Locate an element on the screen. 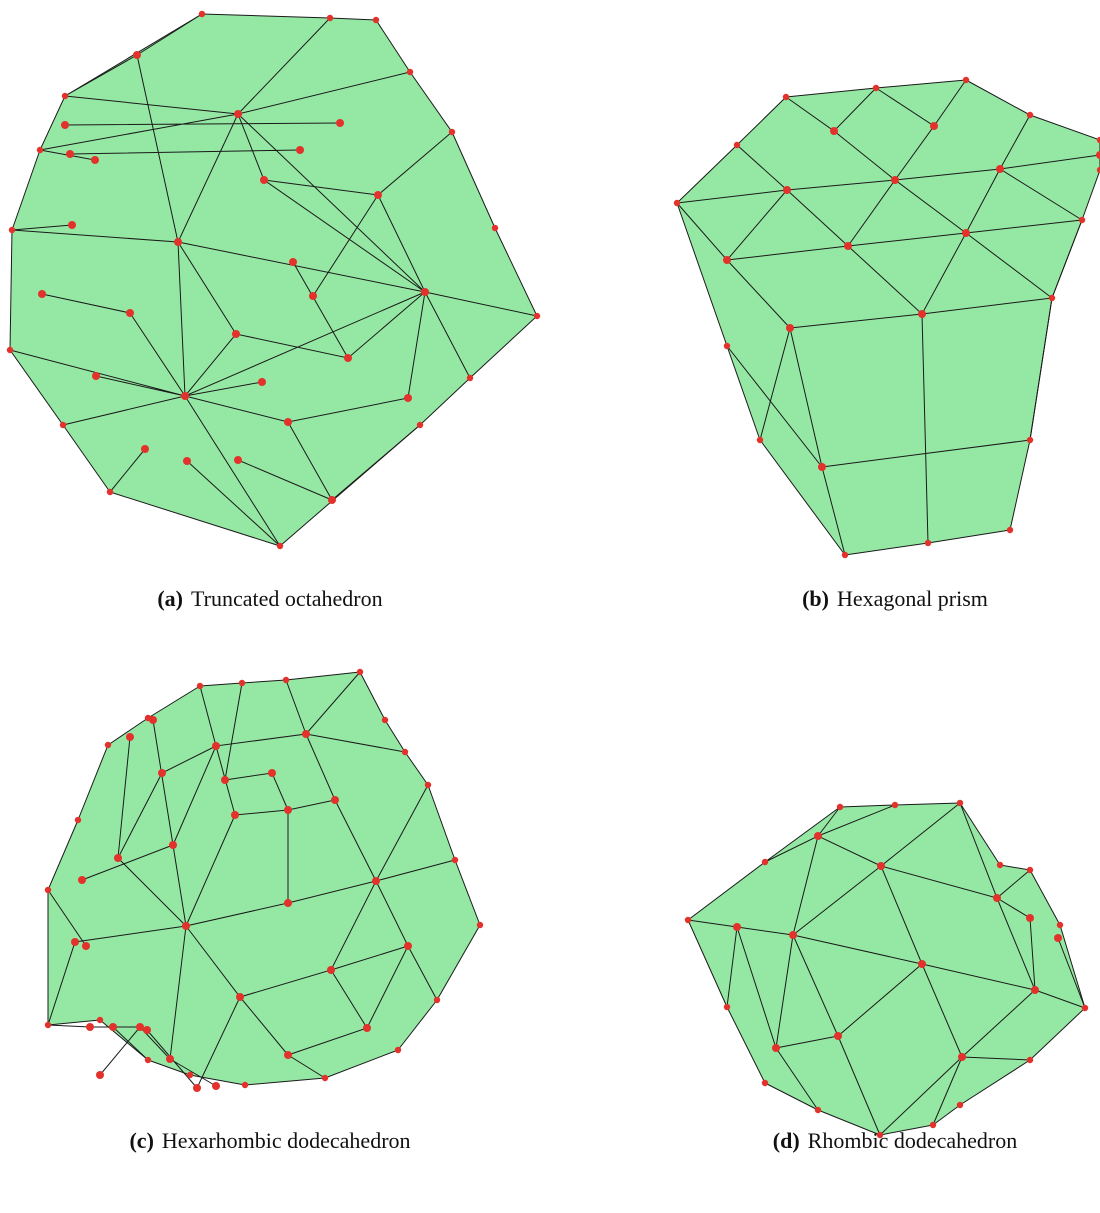  caption: (b) Hexagonal prism is located at coordinates (895, 599).